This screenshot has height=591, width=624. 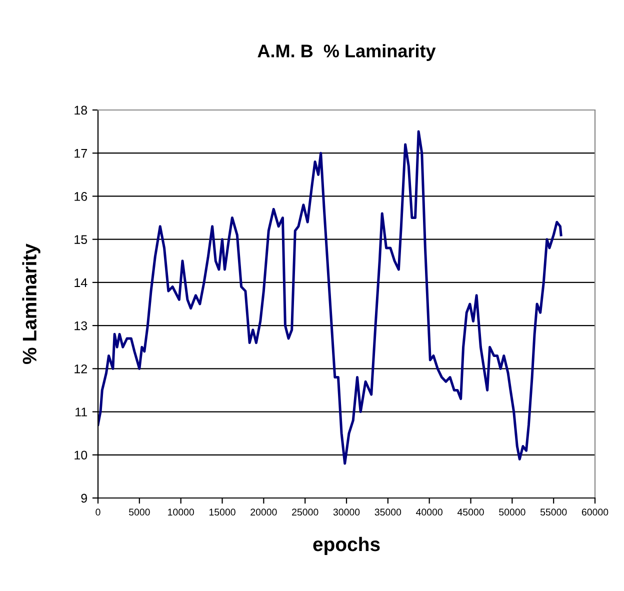 I want to click on y-tick-label: 16, so click(x=81, y=196).